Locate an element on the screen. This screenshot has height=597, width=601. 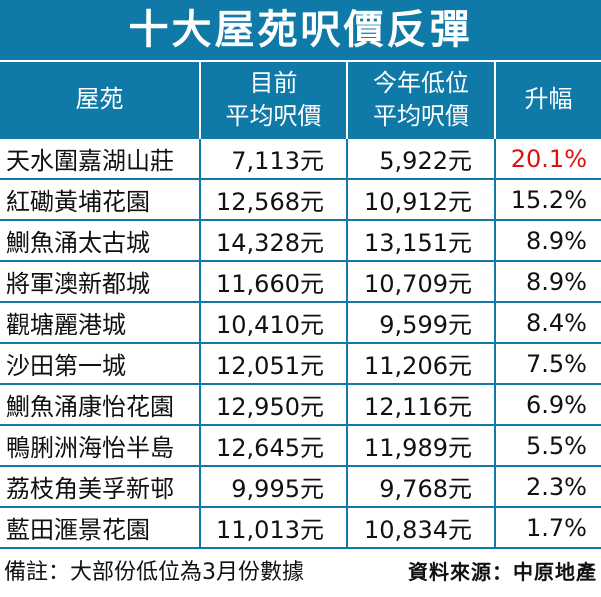
estate-name: 紅磡黃埔花園 is located at coordinates (100, 199).